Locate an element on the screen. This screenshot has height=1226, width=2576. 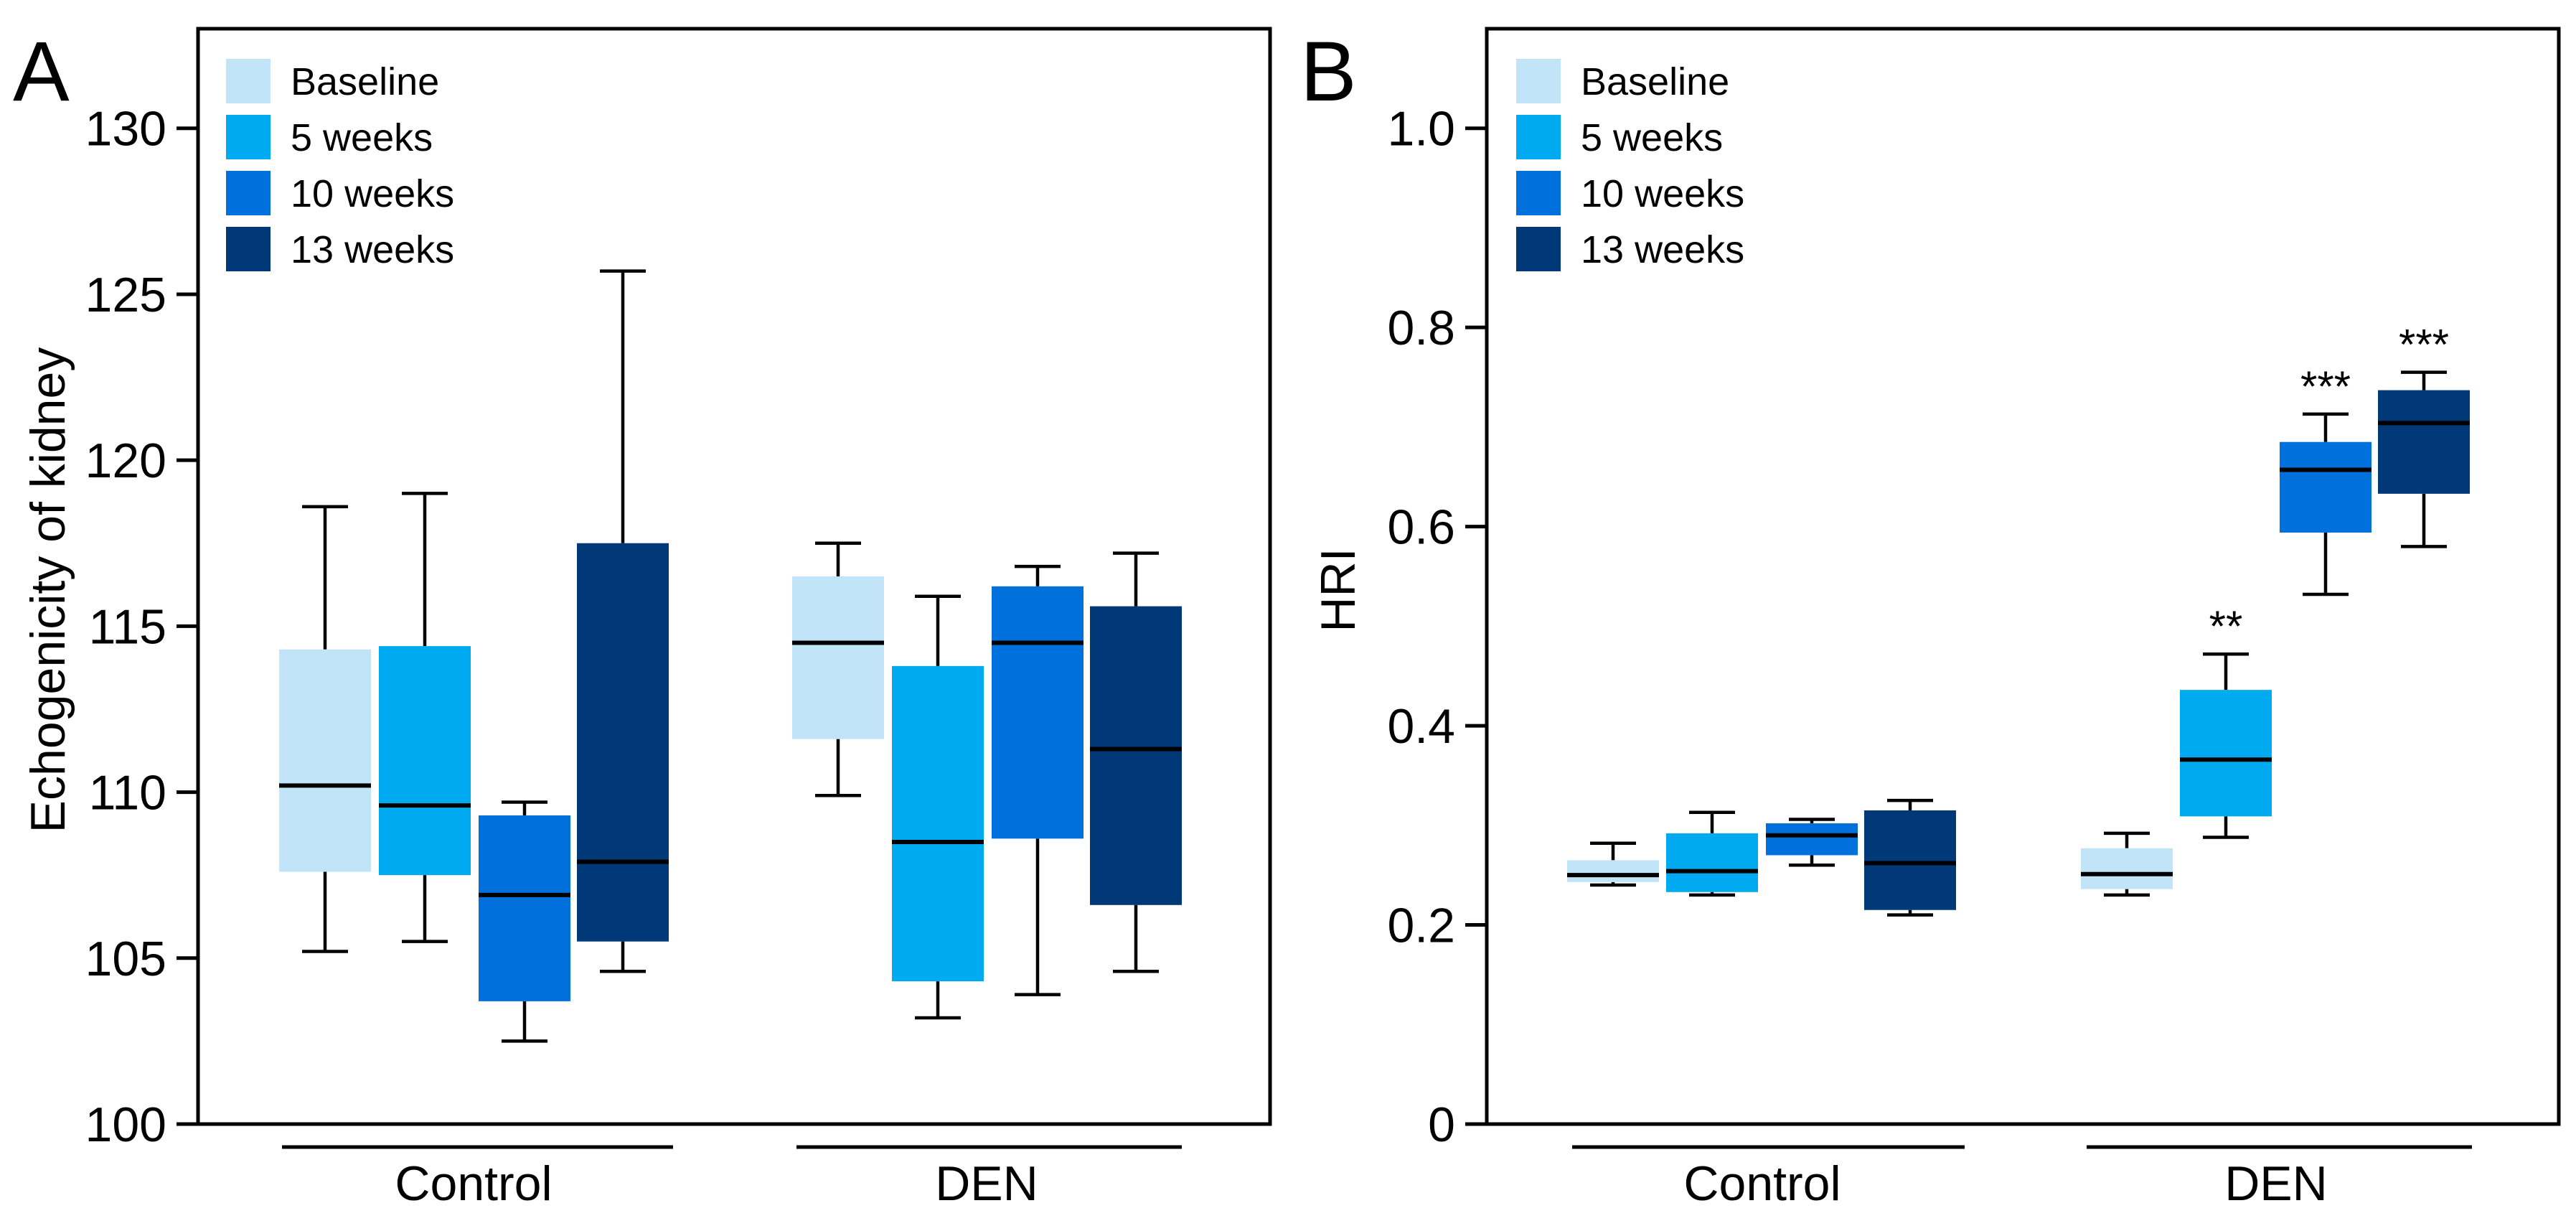
y-axis-label-a: Echogenicity of kidney is located at coordinates (48, 590).